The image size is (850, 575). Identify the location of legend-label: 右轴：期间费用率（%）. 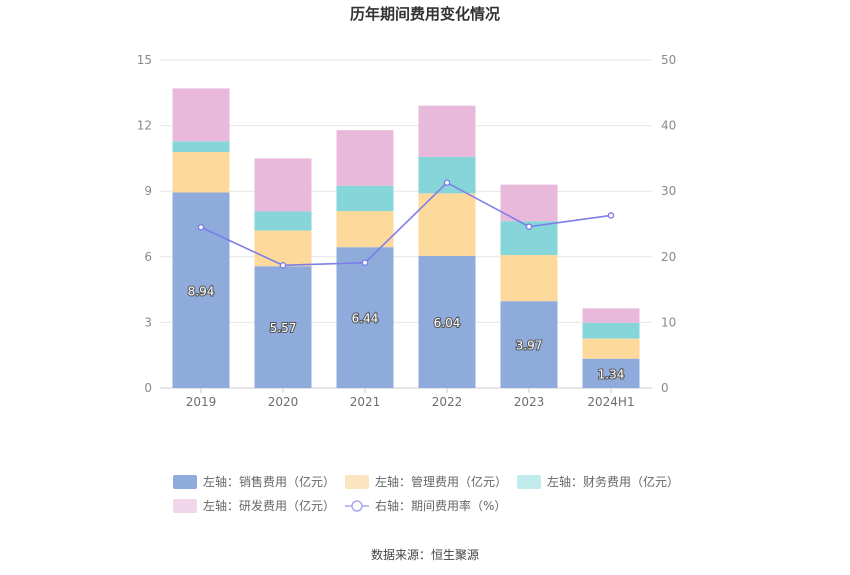
(440, 505).